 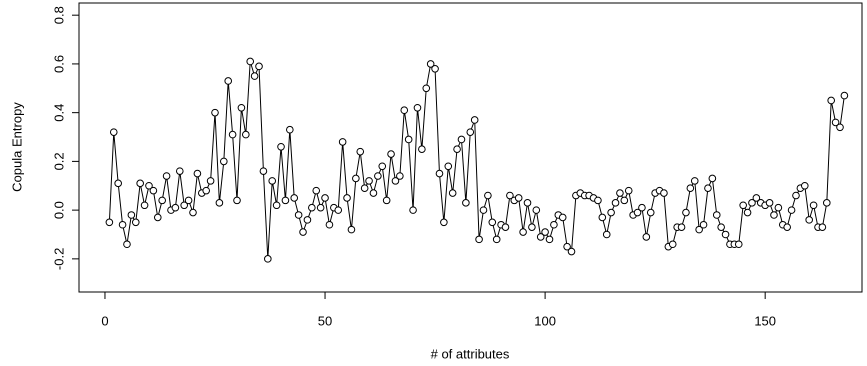 I want to click on y-tick-label: 0.6, so click(x=58, y=64).